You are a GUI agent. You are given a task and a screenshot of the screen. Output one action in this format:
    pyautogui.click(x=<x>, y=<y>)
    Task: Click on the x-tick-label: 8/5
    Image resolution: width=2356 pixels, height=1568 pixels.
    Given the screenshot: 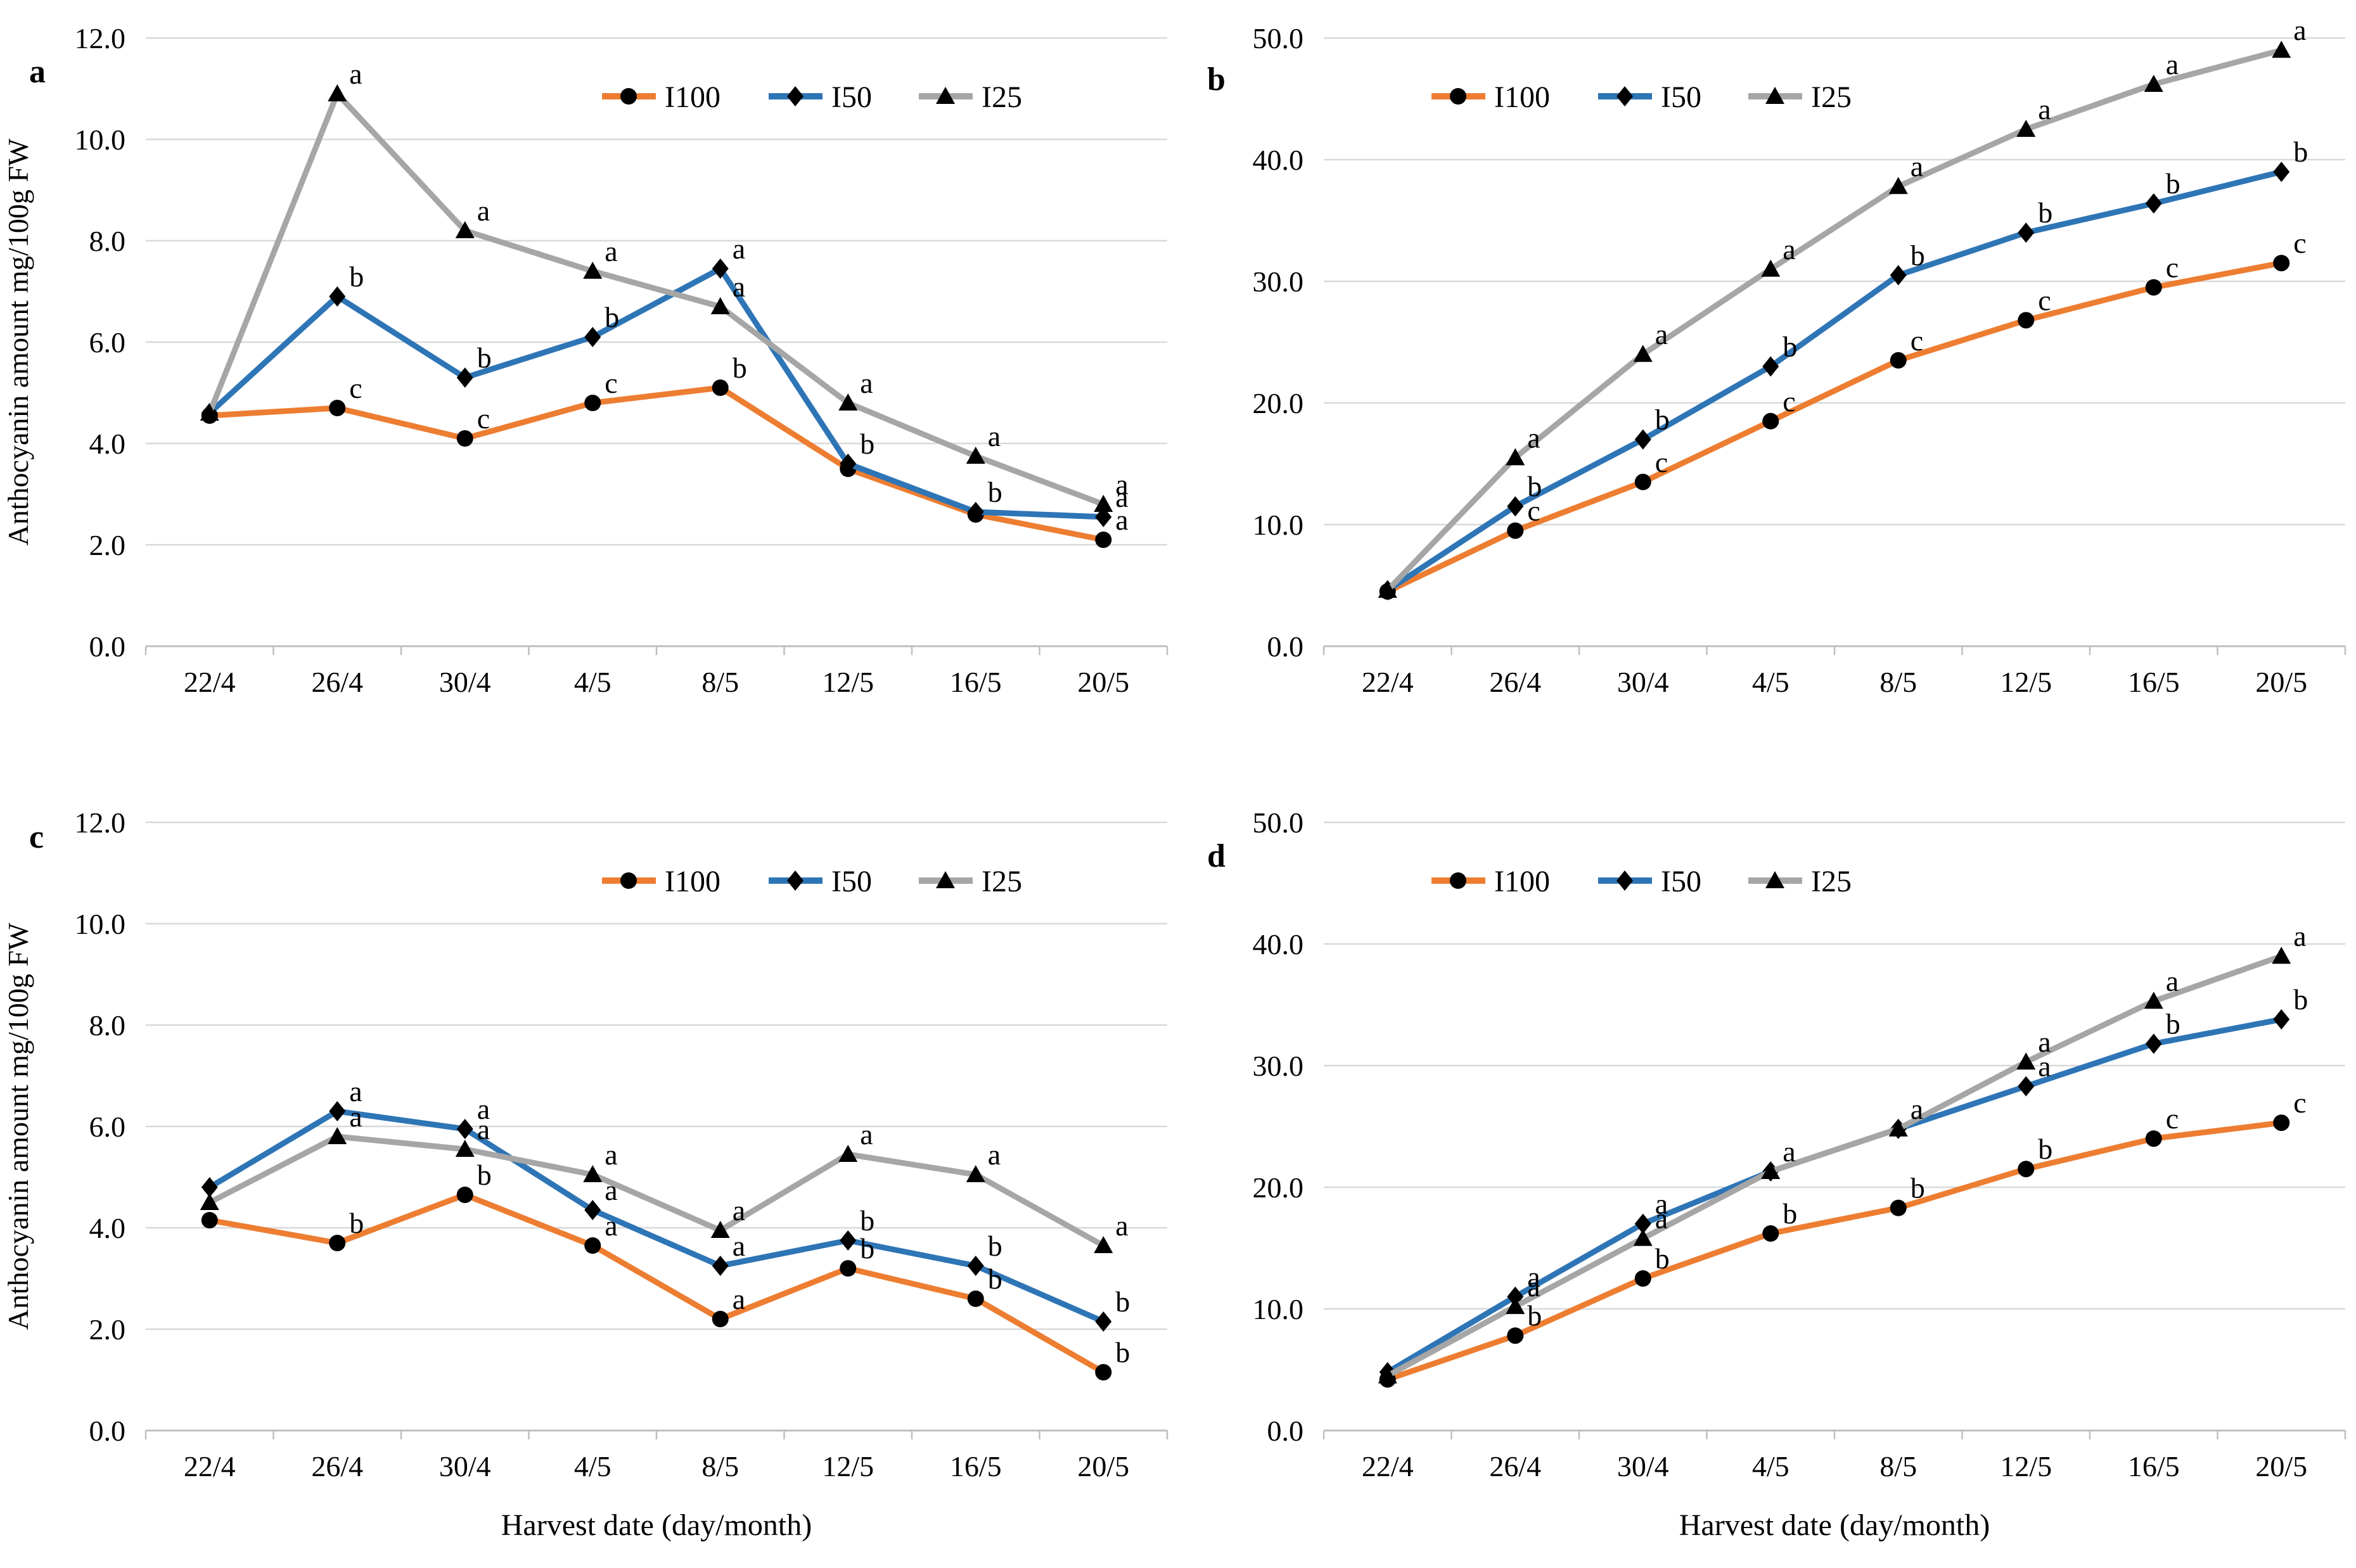 What is the action you would take?
    pyautogui.click(x=720, y=1466)
    